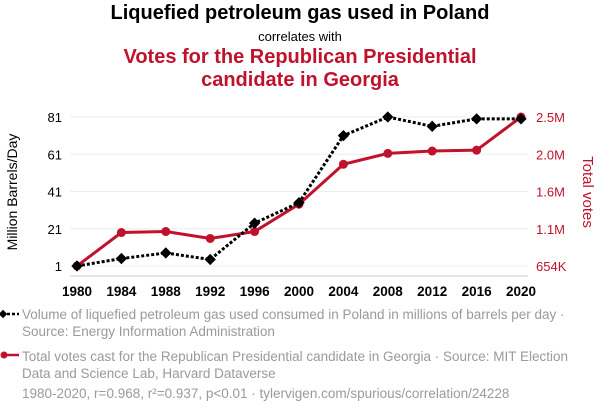  I want to click on y2-tick-label: 2.5M, so click(550, 117).